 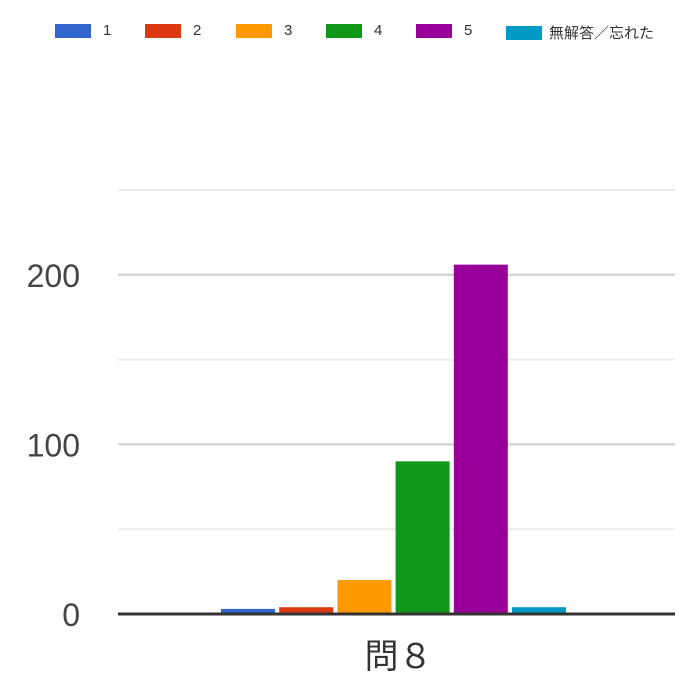 What do you see at coordinates (378, 30) in the screenshot?
I see `legend-label: 4` at bounding box center [378, 30].